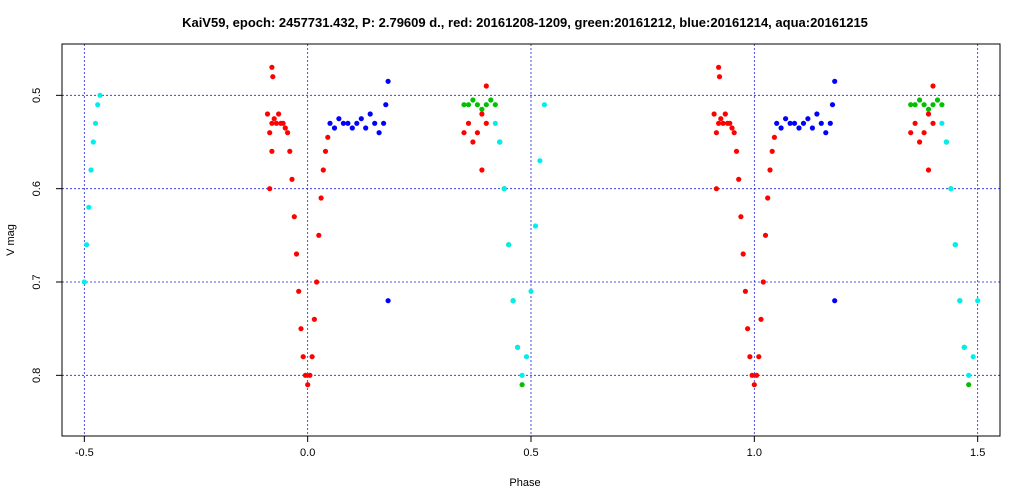 The height and width of the screenshot is (501, 1024). Describe the element at coordinates (37, 188) in the screenshot. I see `y-tick-label: 0.6` at that location.